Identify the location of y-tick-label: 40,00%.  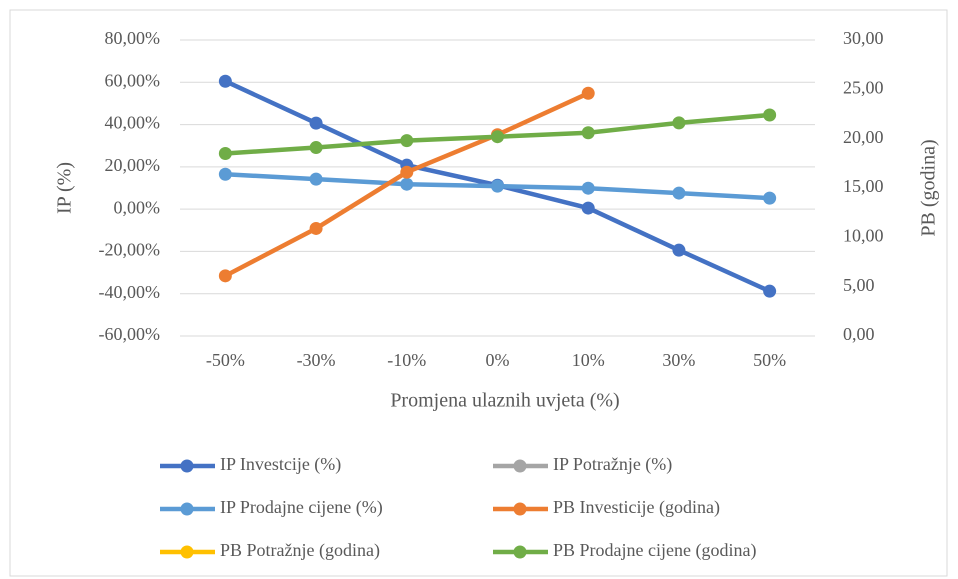
(133, 123).